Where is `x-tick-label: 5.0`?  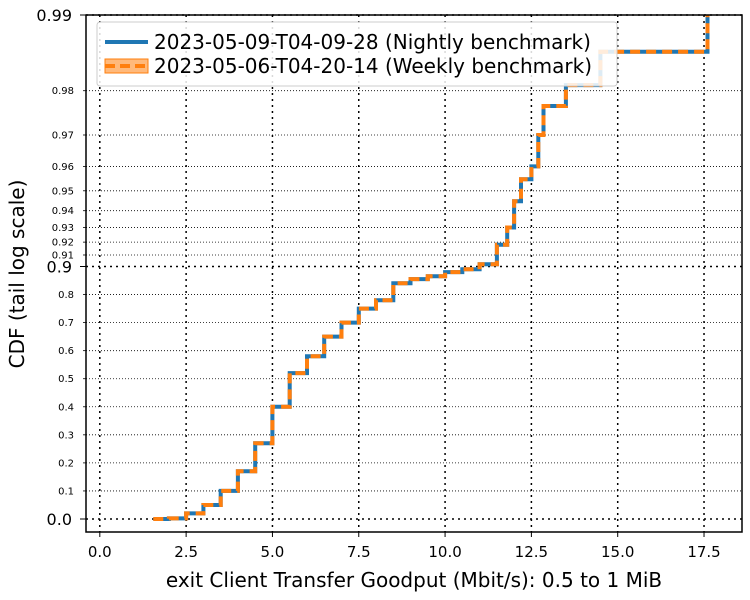
x-tick-label: 5.0 is located at coordinates (273, 552).